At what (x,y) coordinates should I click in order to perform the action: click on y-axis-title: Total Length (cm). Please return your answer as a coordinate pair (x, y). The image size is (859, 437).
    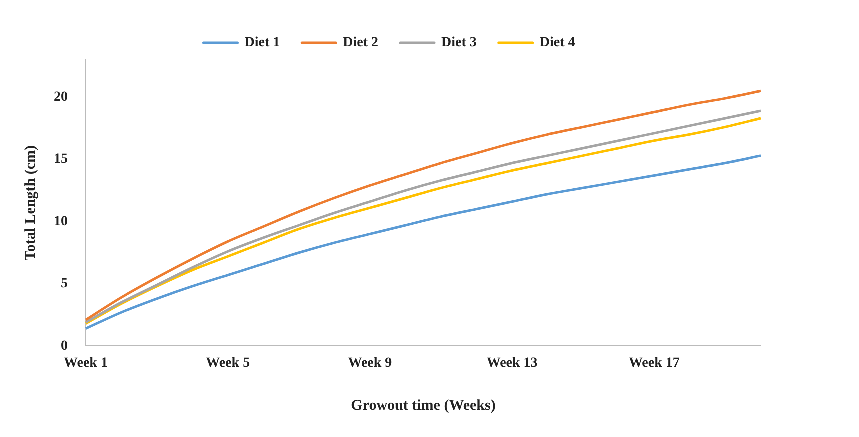
    Looking at the image, I should click on (30, 203).